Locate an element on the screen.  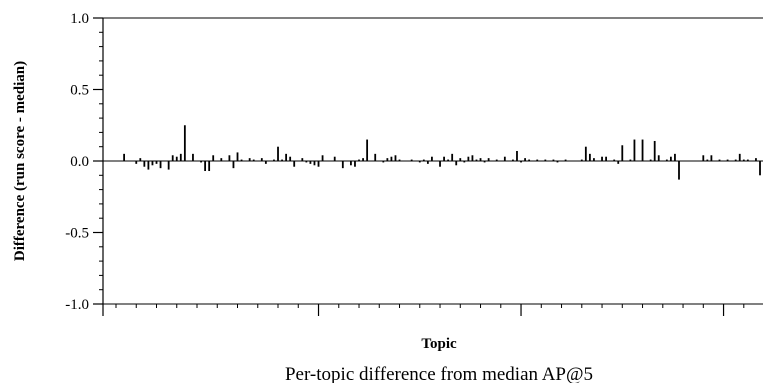
x-axis-title: Topic is located at coordinates (439, 344).